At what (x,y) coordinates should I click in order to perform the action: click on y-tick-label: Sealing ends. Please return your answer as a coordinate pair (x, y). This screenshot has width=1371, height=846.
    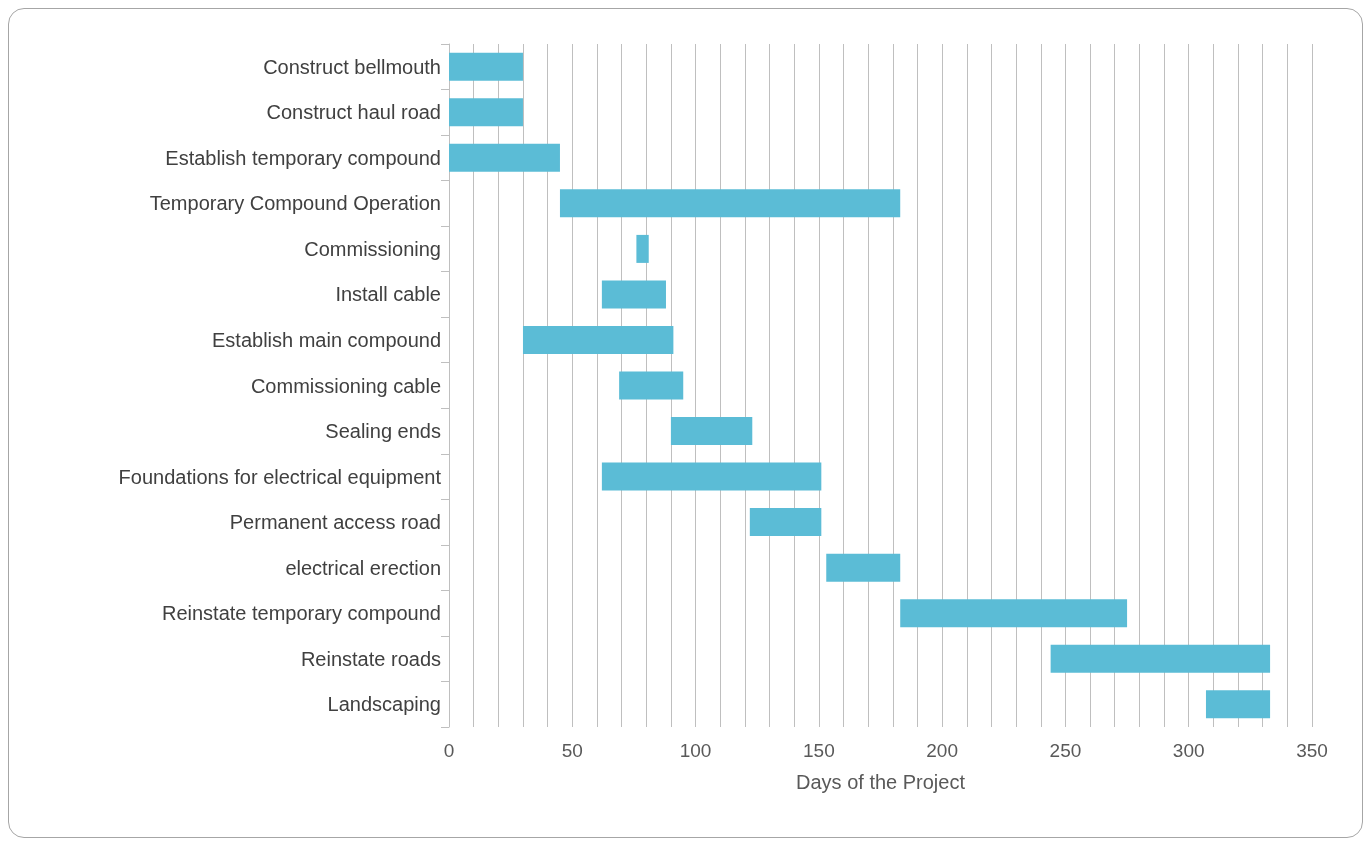
    Looking at the image, I should click on (383, 431).